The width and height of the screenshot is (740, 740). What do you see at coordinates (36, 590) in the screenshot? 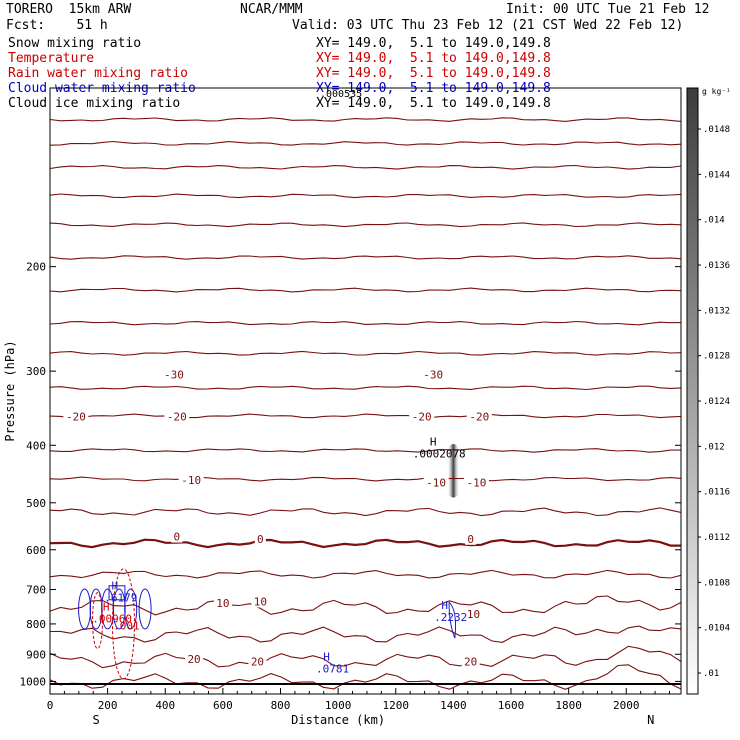
I see `y-tick-label: 700` at bounding box center [36, 590].